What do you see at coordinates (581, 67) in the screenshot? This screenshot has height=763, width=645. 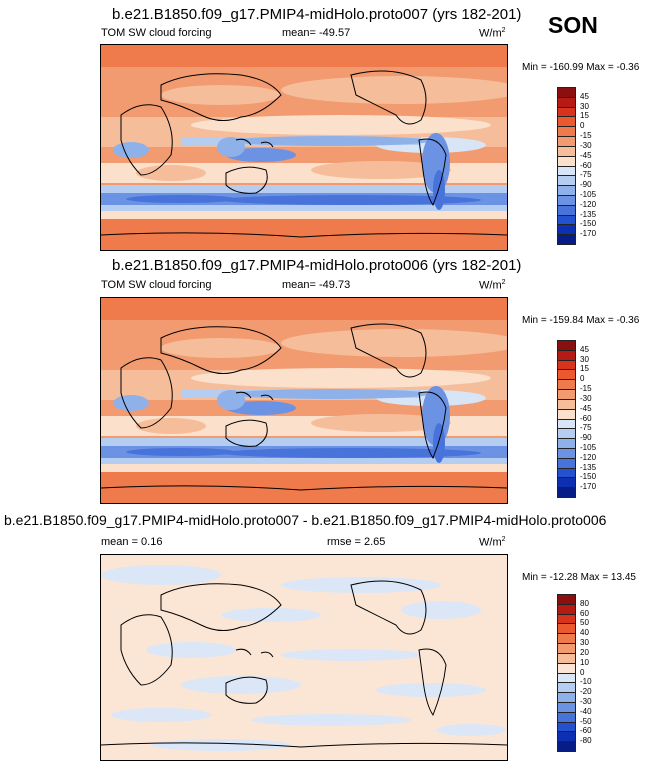 I see `panel1-minmax: Min = -160.99 Max = -0.36` at bounding box center [581, 67].